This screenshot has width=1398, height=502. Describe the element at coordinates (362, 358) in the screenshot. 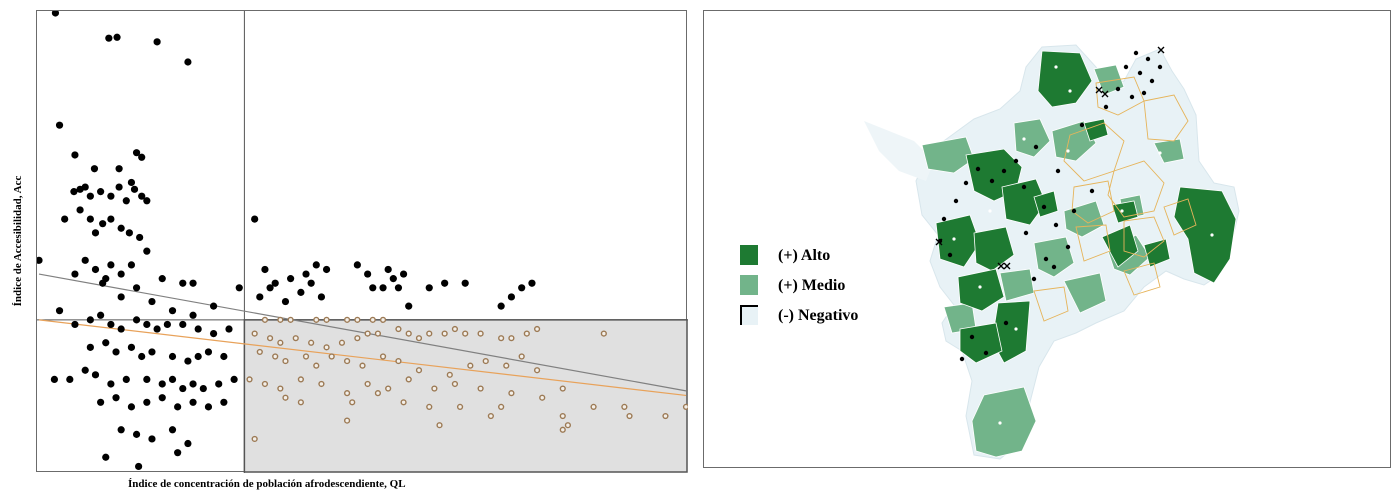

I see `regression-line-orange` at that location.